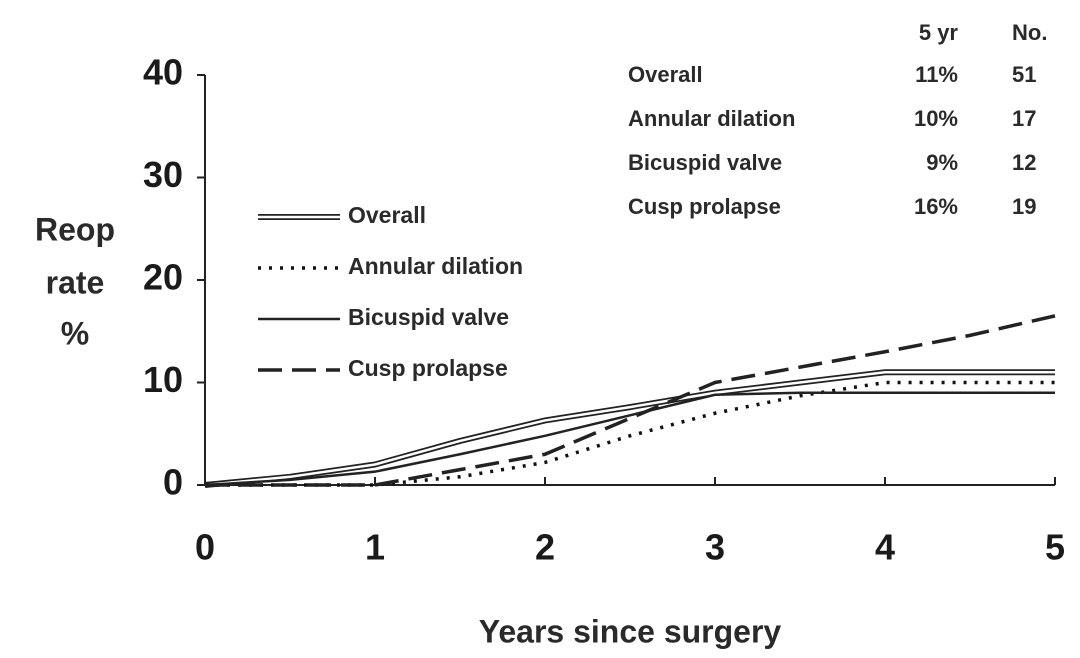 The image size is (1080, 658). Describe the element at coordinates (387, 215) in the screenshot. I see `legend-label: Overall` at that location.